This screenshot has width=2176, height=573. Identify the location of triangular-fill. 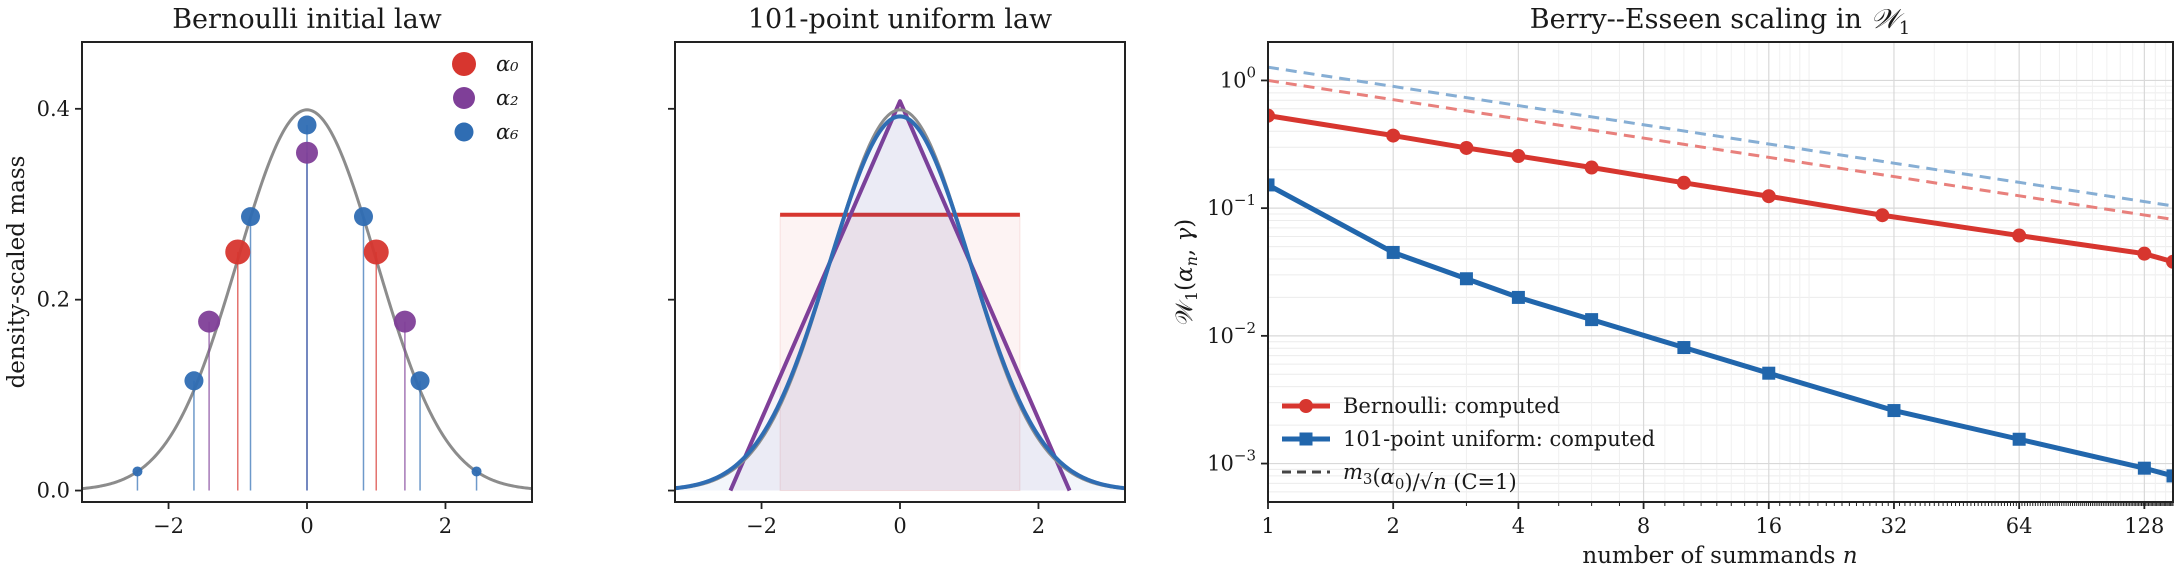
(900, 296).